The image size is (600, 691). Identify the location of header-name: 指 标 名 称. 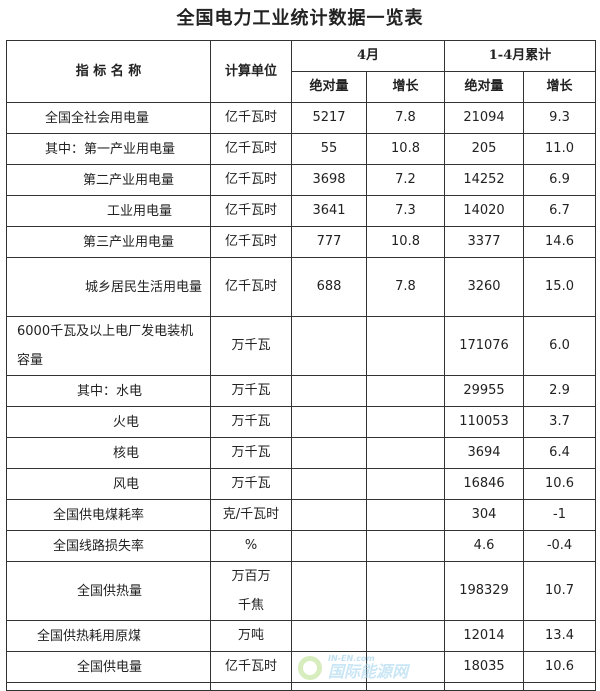
(108, 71).